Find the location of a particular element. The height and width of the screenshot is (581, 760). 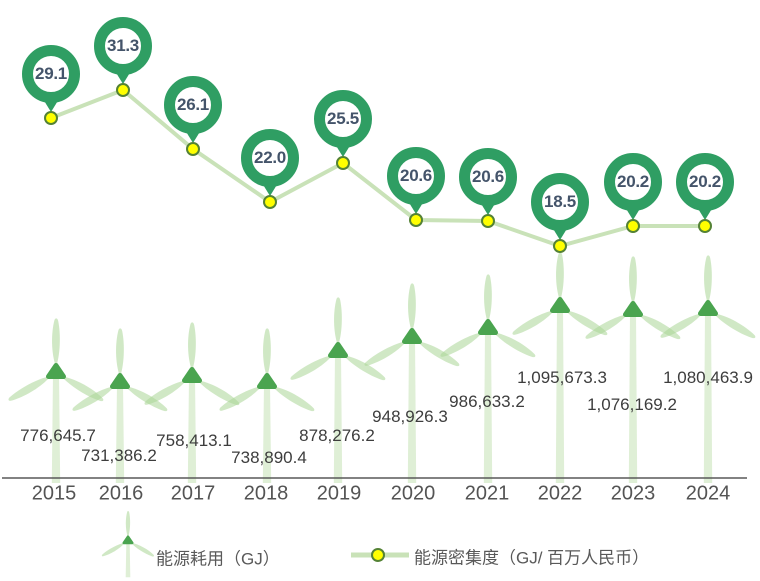

intensity-value-badge: 31.3 is located at coordinates (123, 46).